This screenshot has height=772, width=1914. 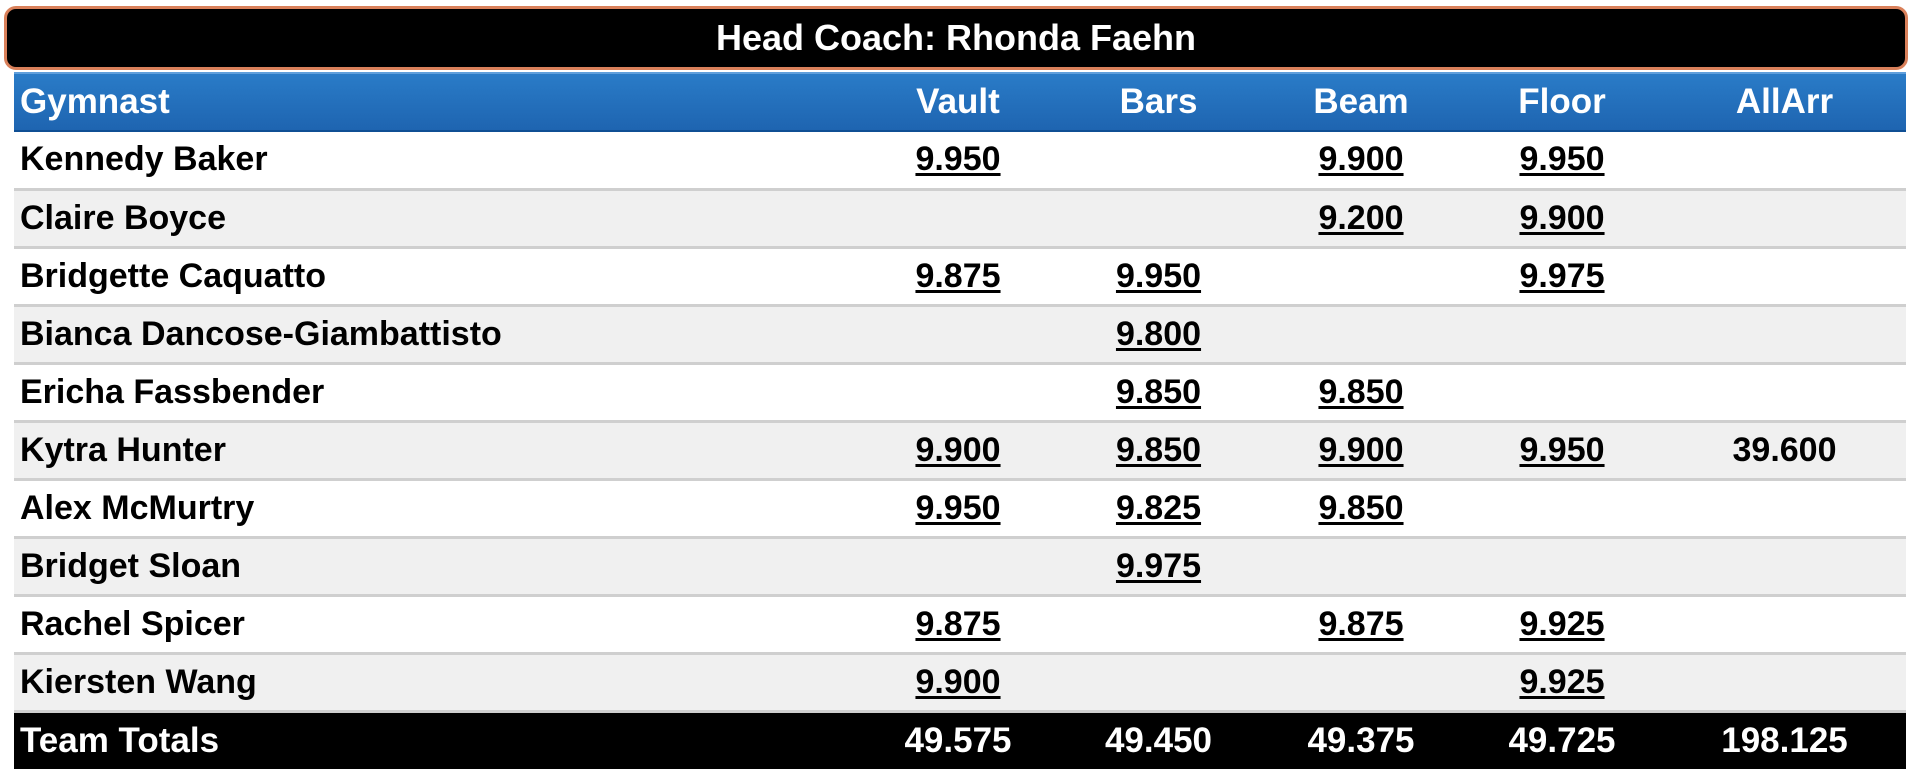 I want to click on beam-score-link: 9.200, so click(x=1361, y=217).